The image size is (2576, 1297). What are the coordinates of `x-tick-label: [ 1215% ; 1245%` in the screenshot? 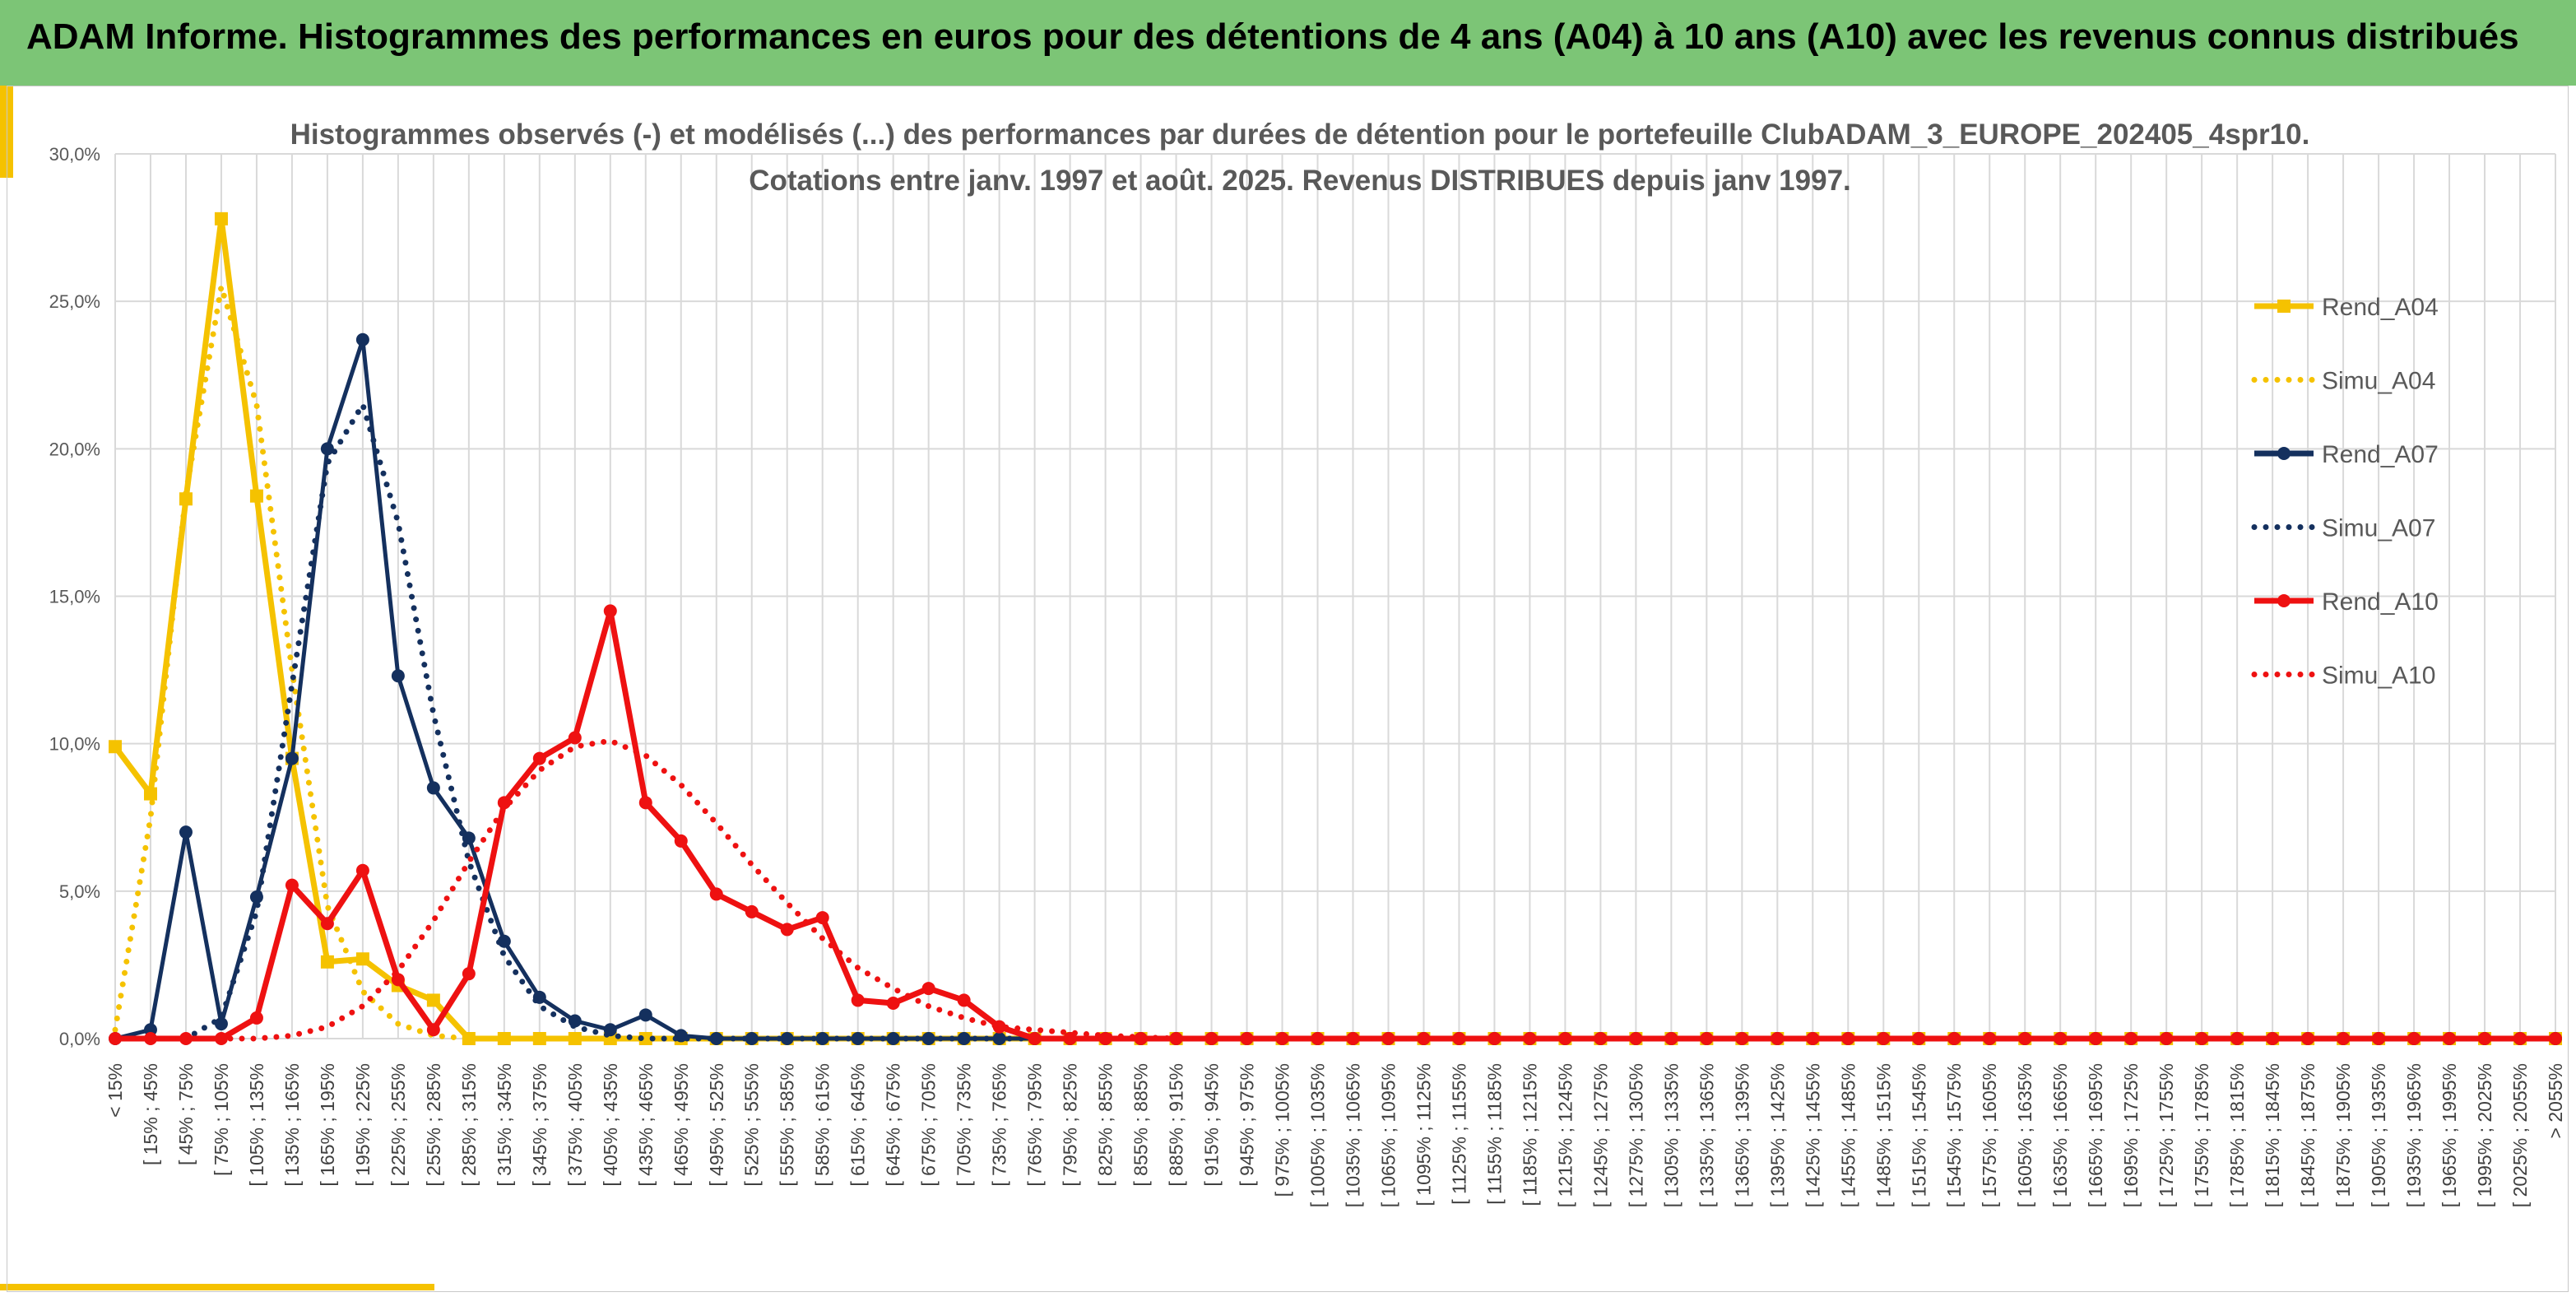 It's located at (1565, 1135).